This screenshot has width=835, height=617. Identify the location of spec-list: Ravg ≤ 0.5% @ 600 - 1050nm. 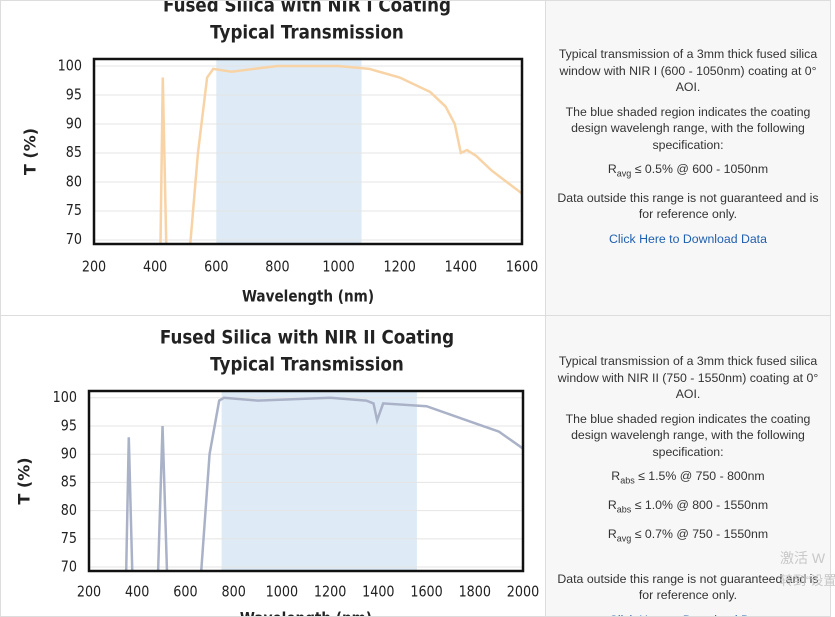
(688, 171).